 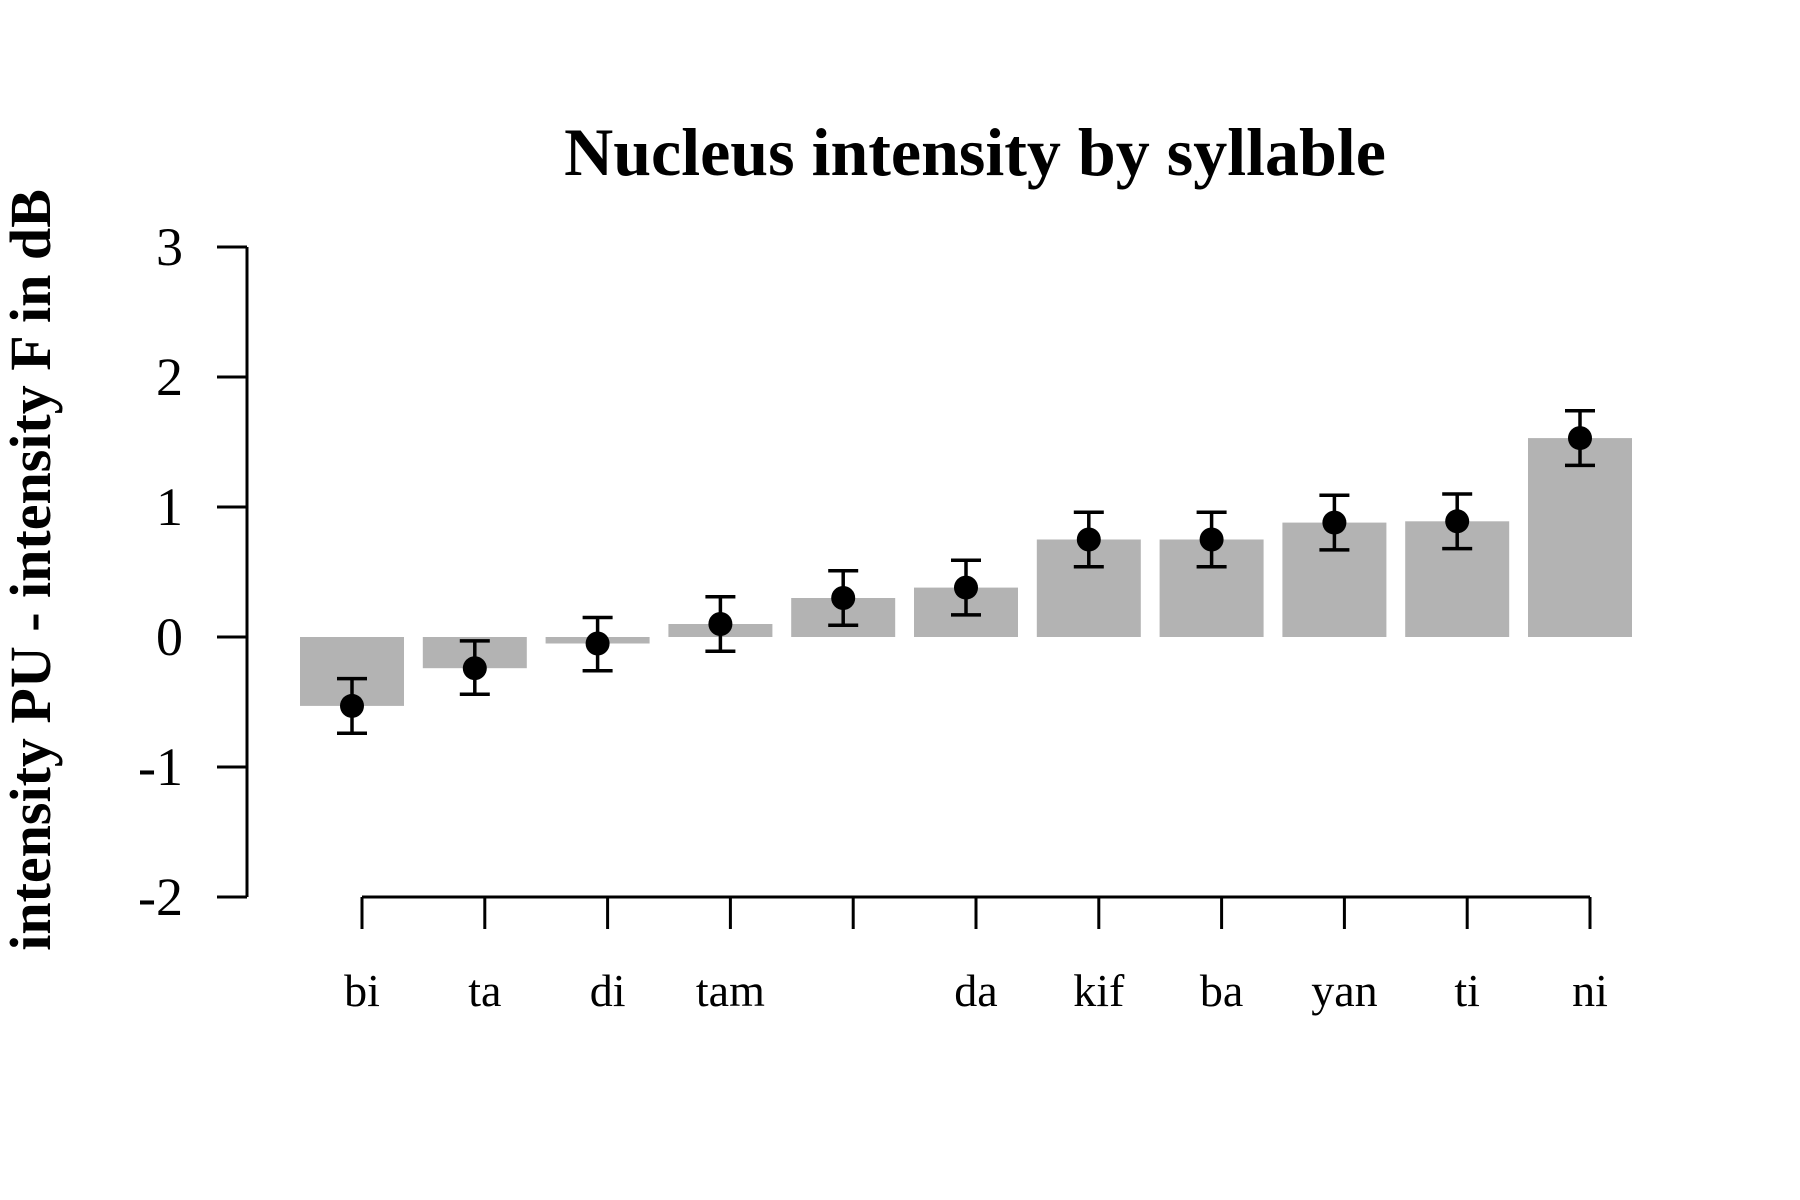 What do you see at coordinates (484, 990) in the screenshot?
I see `x-tick-label: ta` at bounding box center [484, 990].